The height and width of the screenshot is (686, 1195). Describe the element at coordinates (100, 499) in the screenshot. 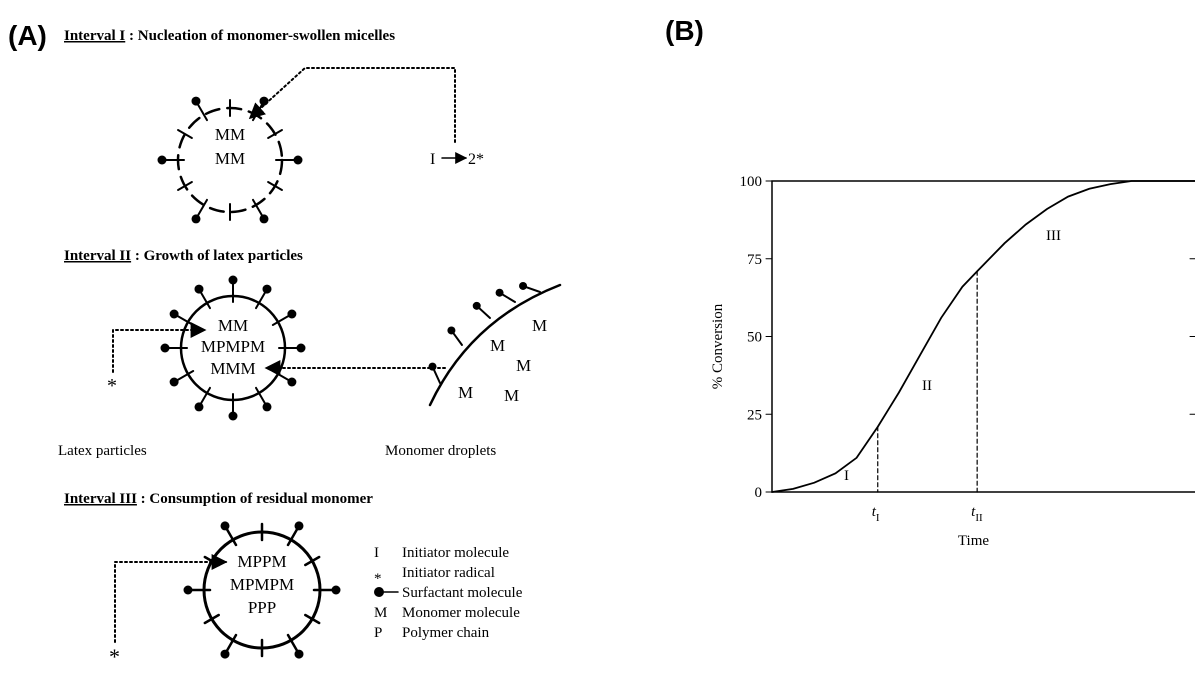

I see `heading: Interval III` at that location.